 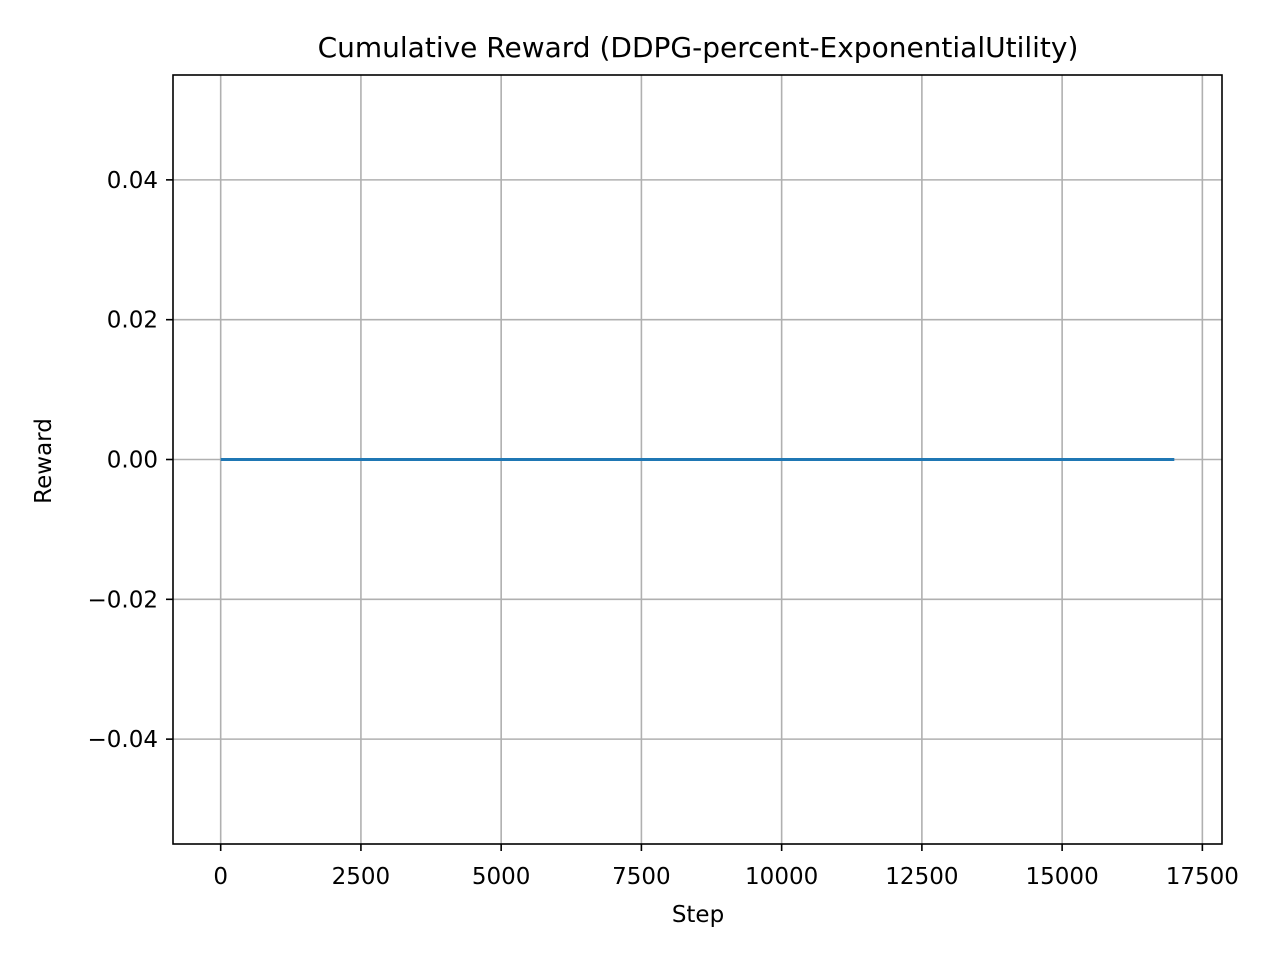 What do you see at coordinates (132, 181) in the screenshot?
I see `y-tick-label: 0.04` at bounding box center [132, 181].